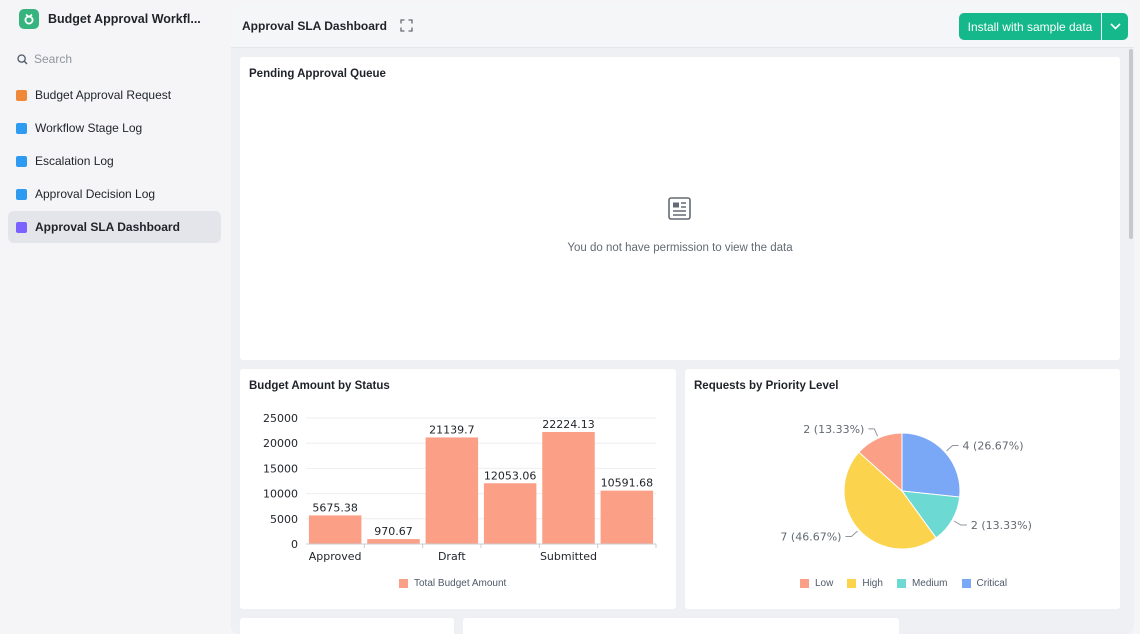 The width and height of the screenshot is (1140, 634). I want to click on form-icon, so click(21, 95).